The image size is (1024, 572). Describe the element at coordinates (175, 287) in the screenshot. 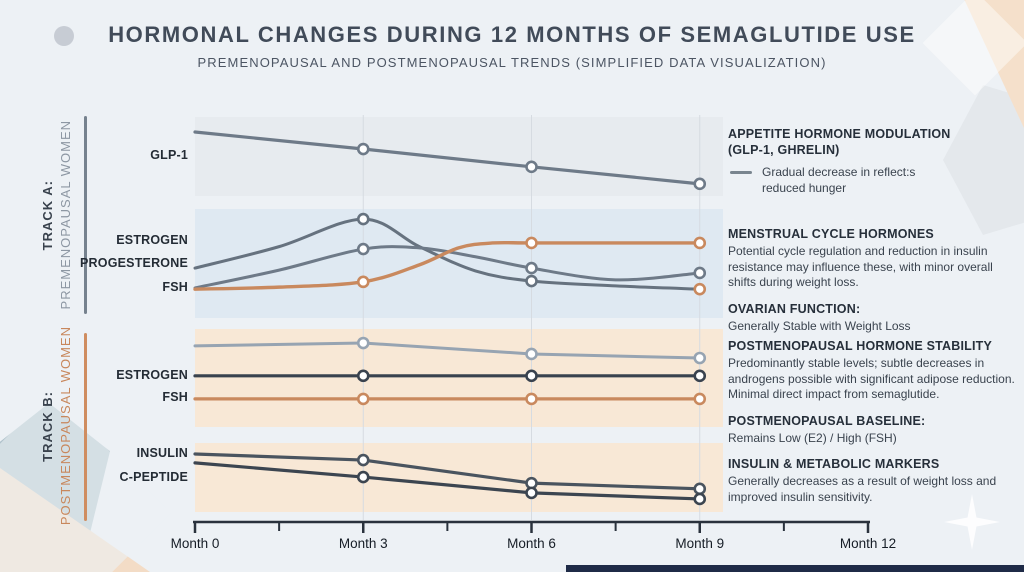

I see `series-label-fsh-pre: FSH` at that location.